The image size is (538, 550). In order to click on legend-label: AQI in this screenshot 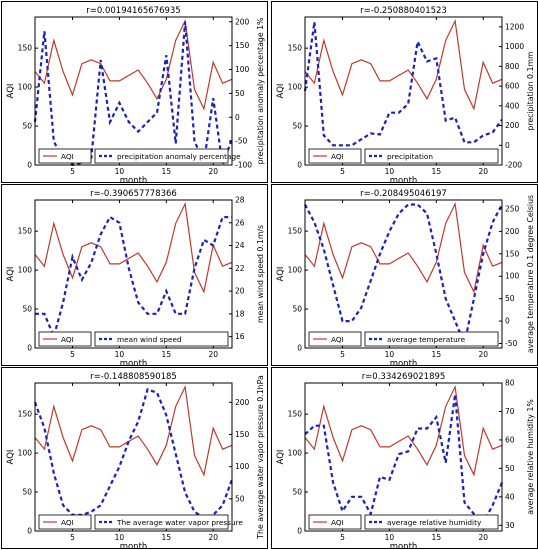, I will do `click(67, 156)`.